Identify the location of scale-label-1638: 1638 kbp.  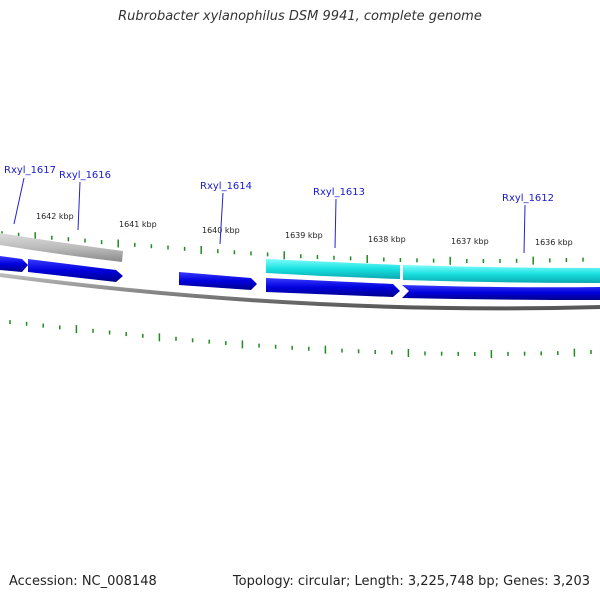
(387, 239).